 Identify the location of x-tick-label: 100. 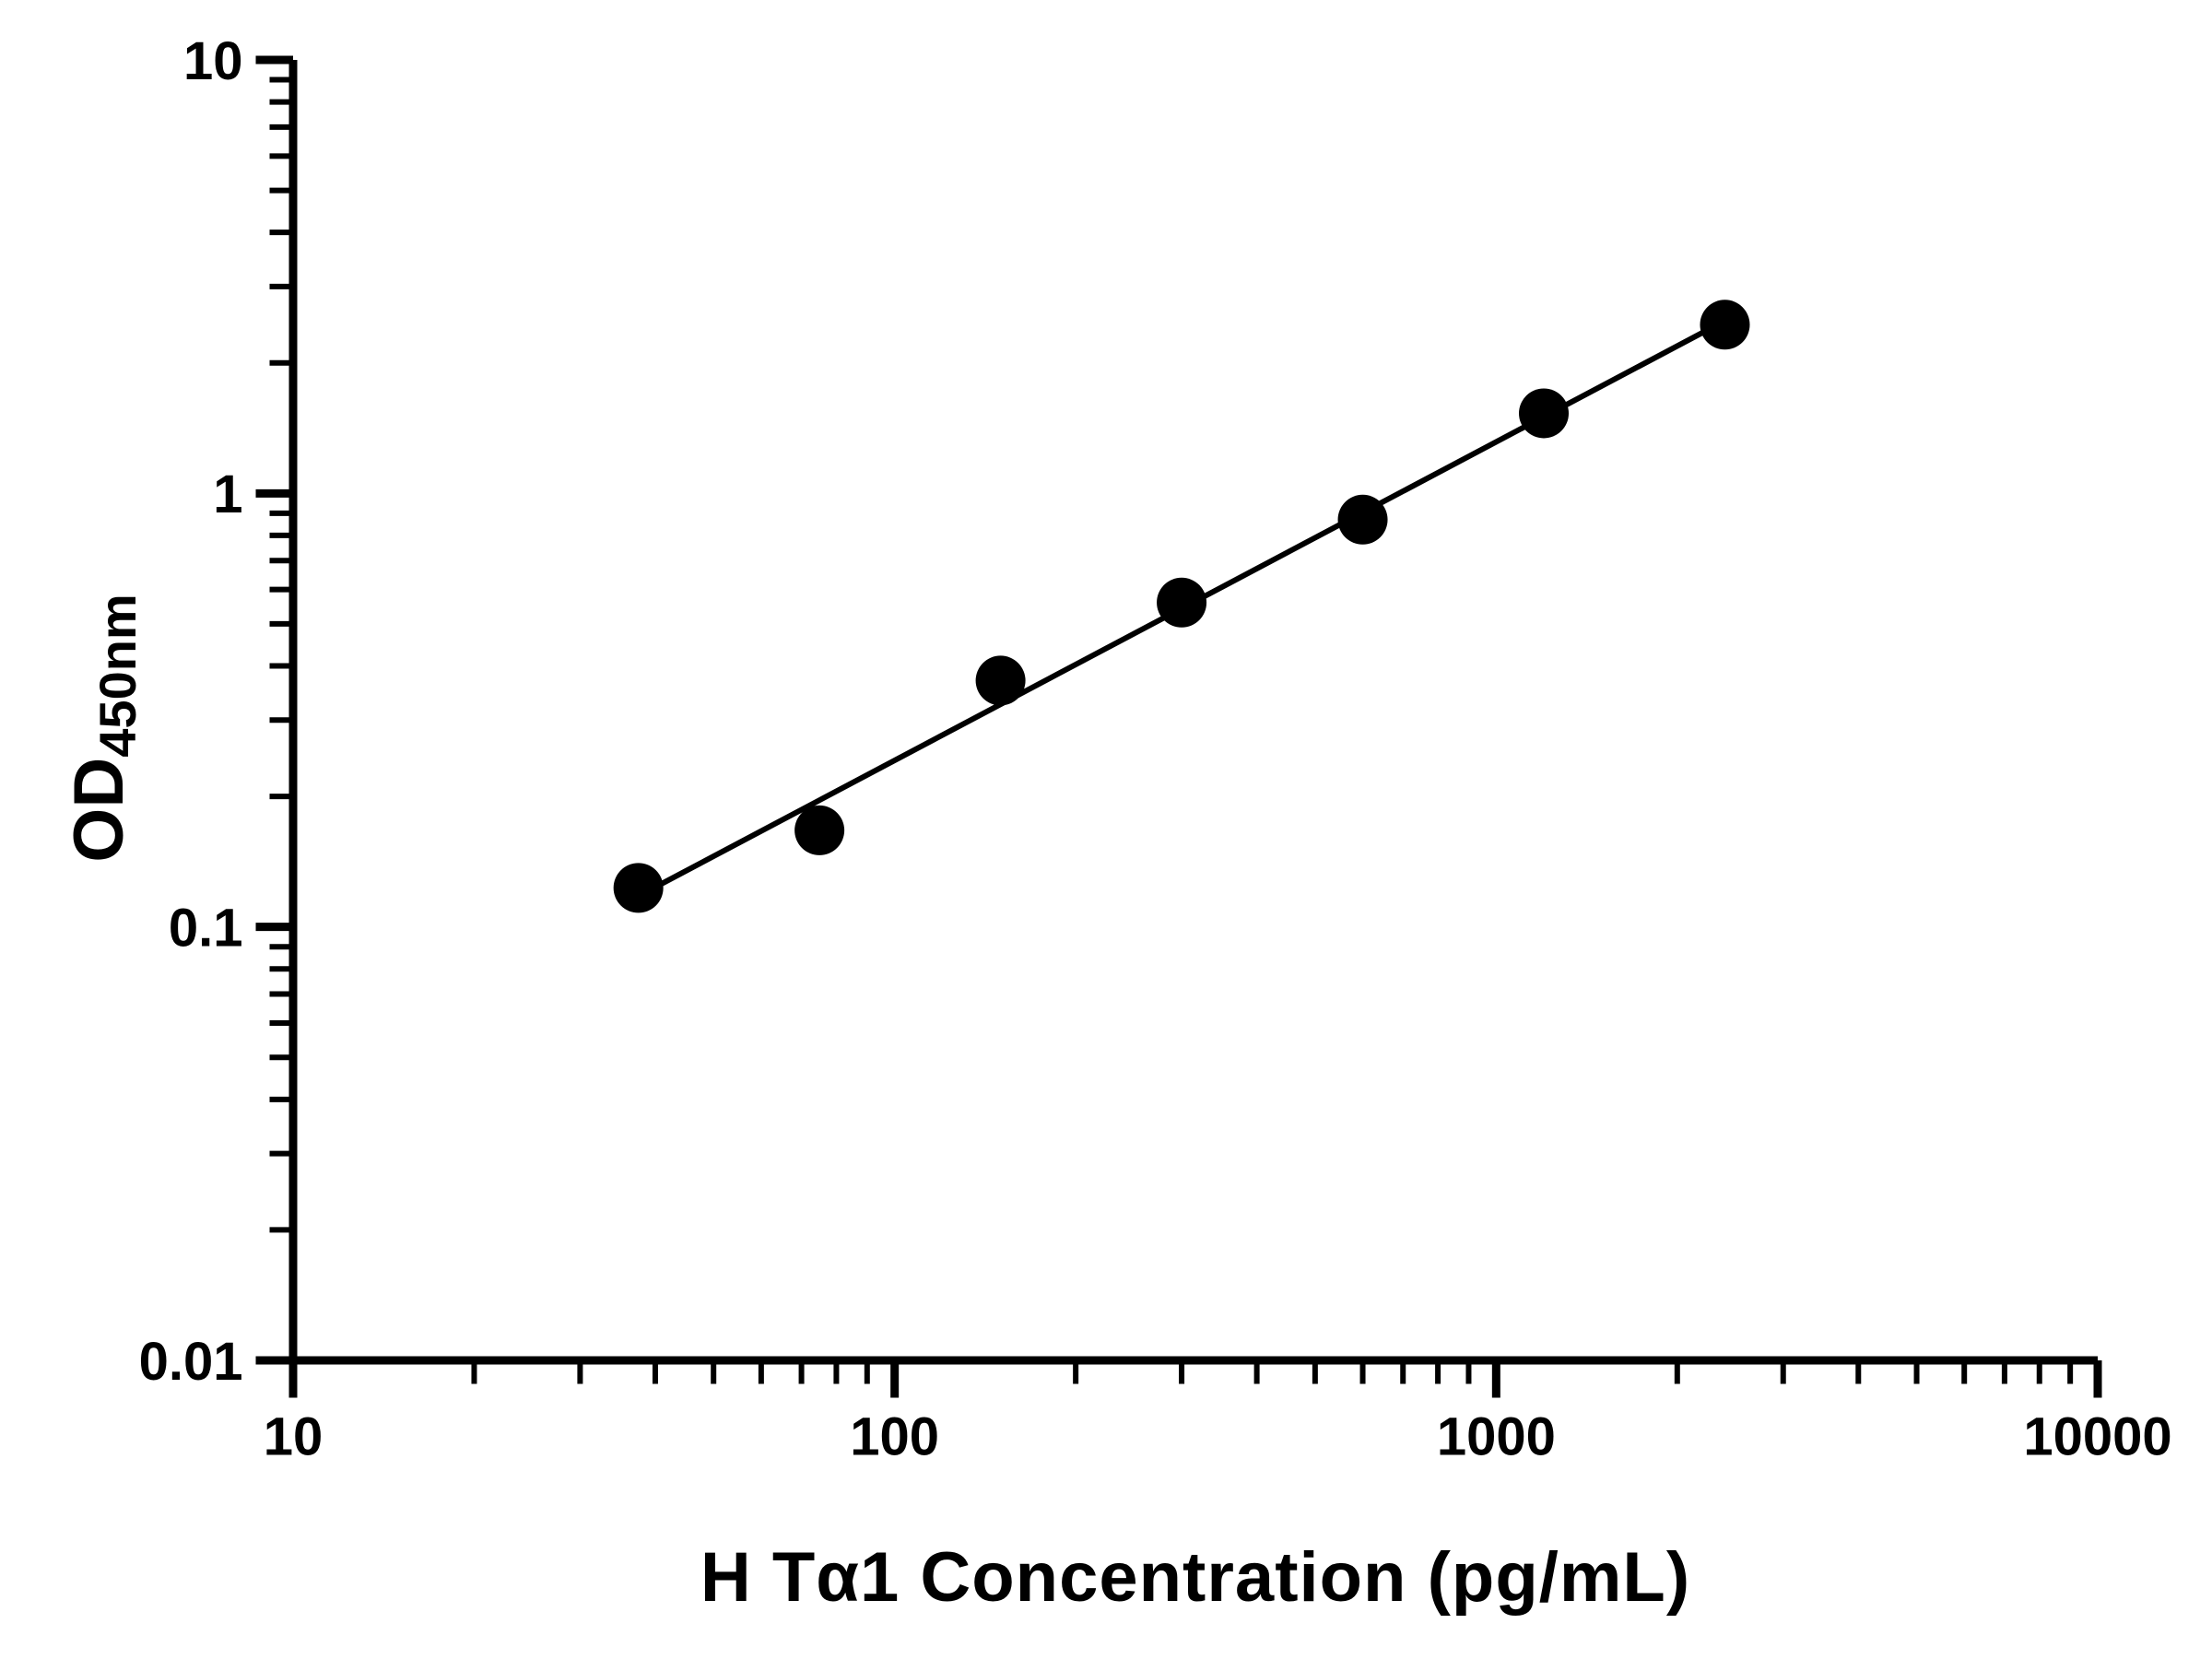
(894, 1437).